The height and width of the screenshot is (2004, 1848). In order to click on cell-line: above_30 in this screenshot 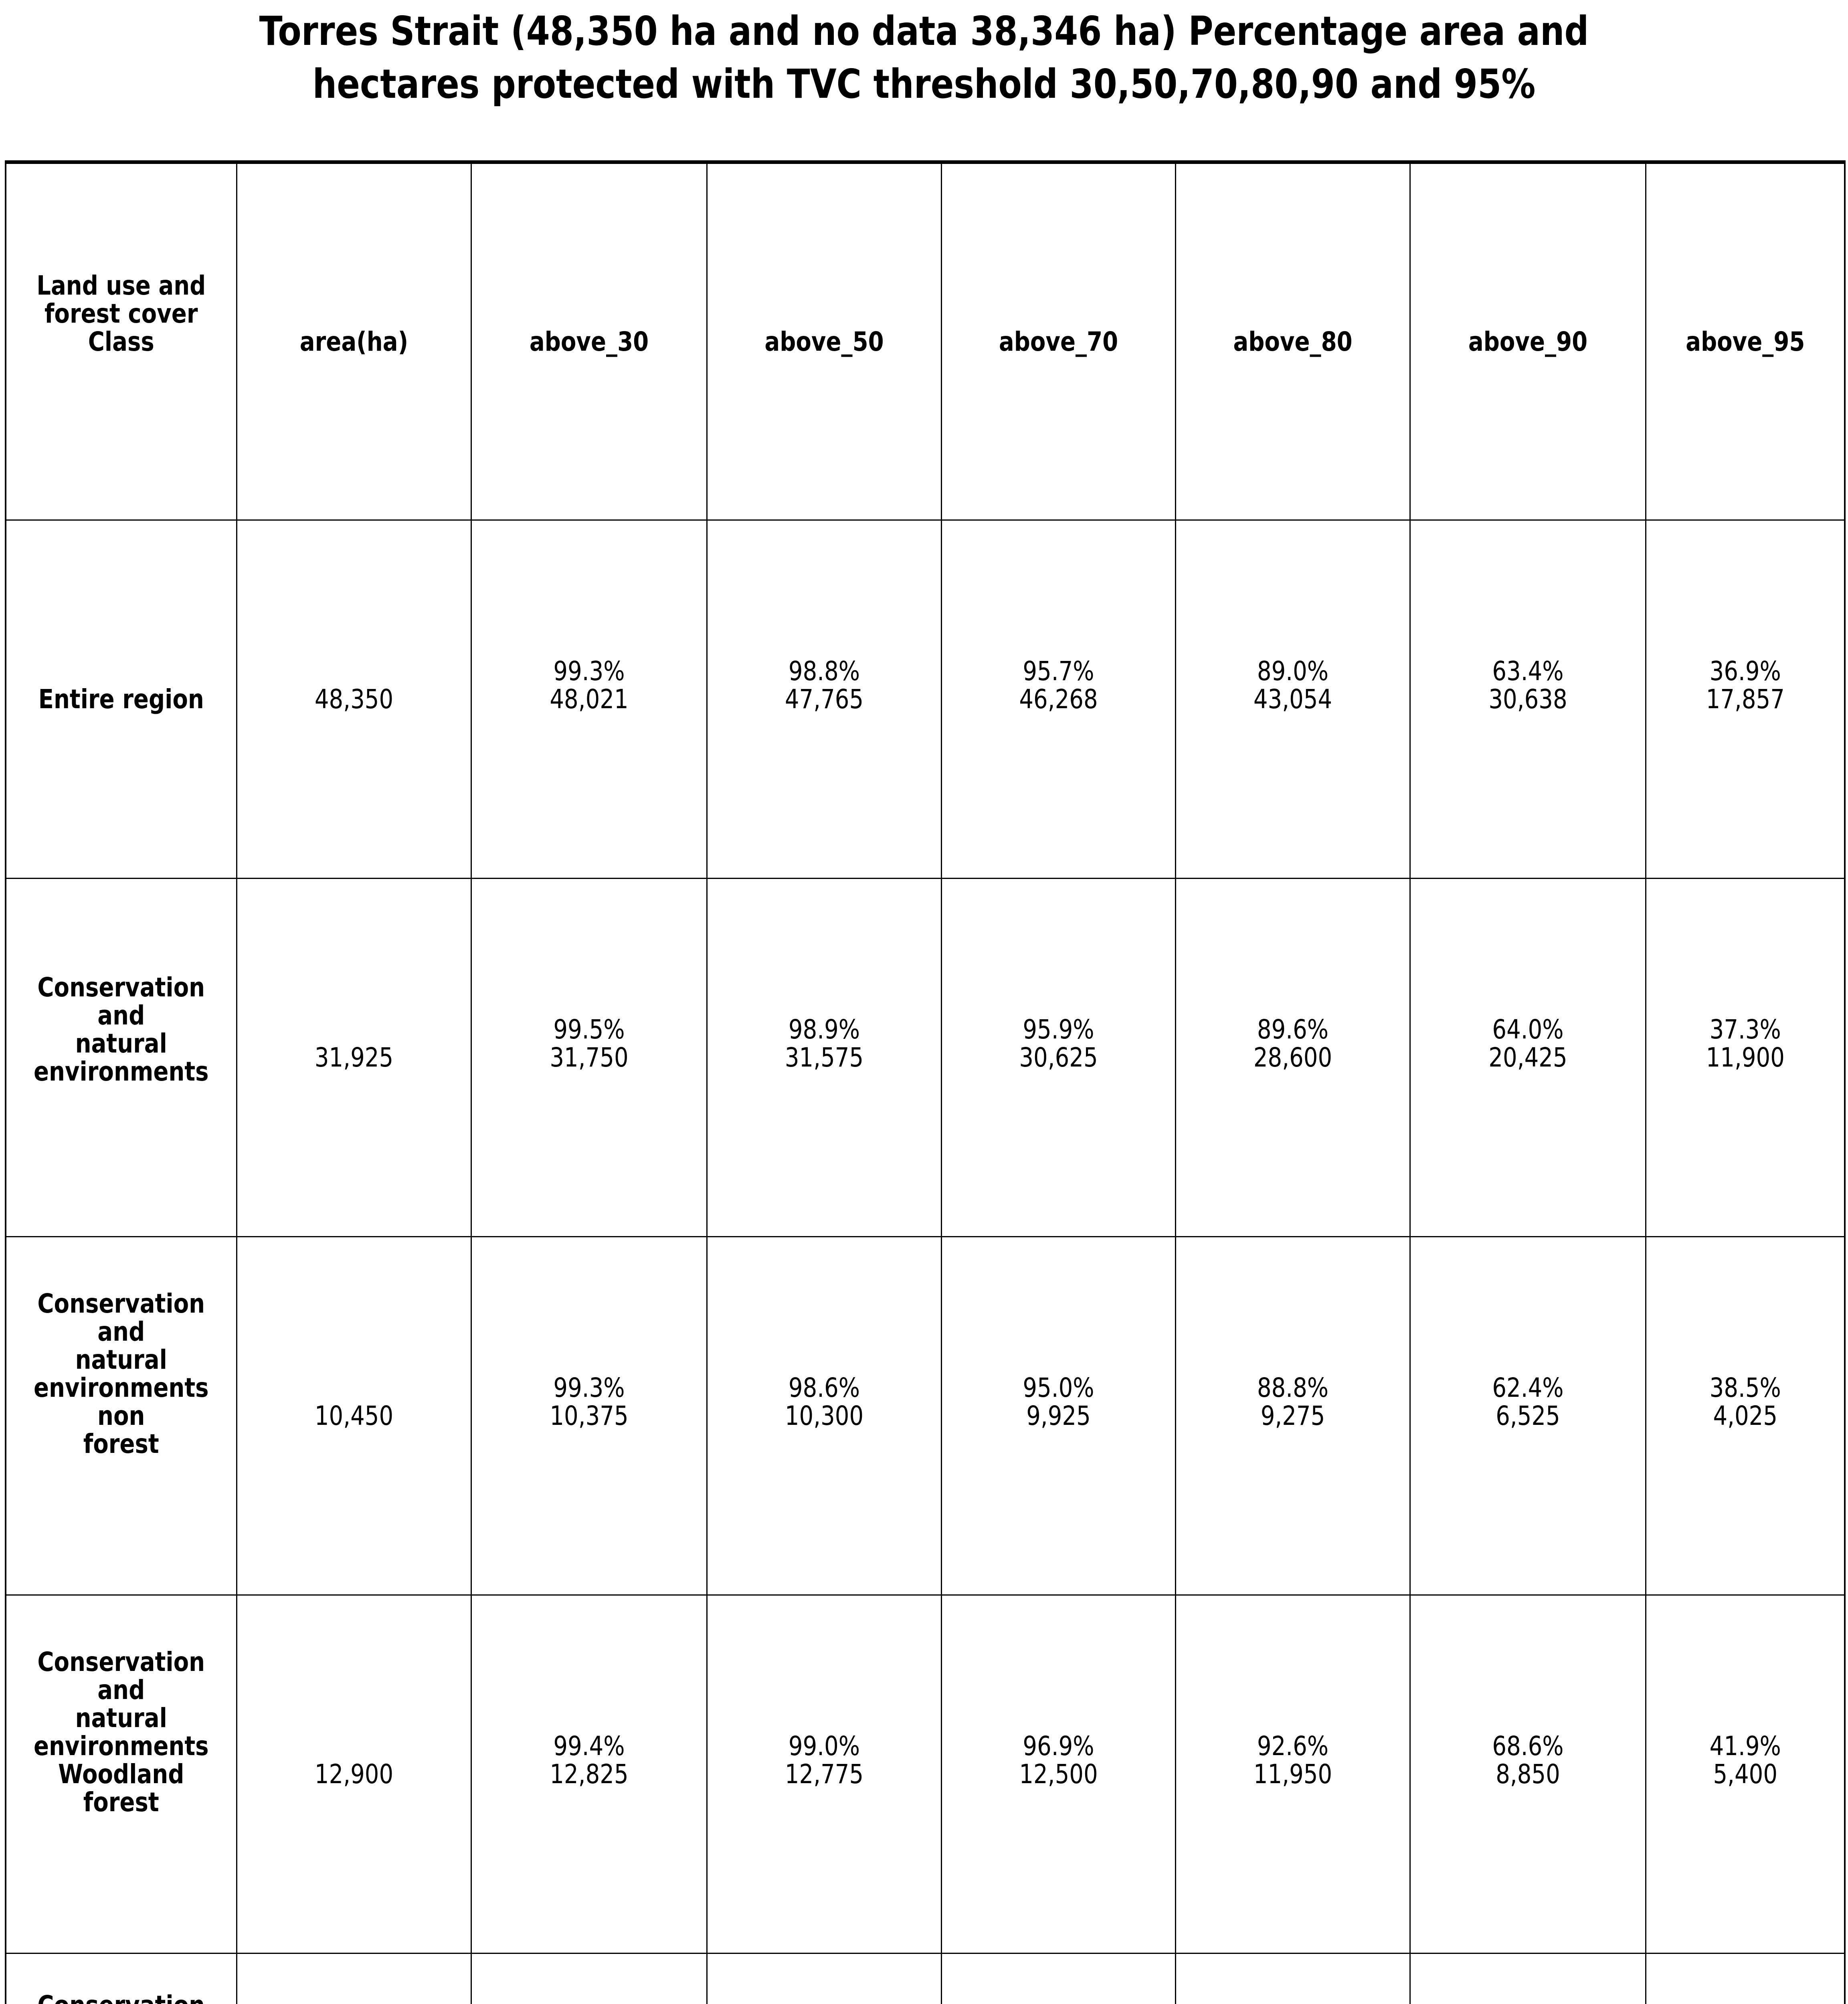, I will do `click(589, 342)`.